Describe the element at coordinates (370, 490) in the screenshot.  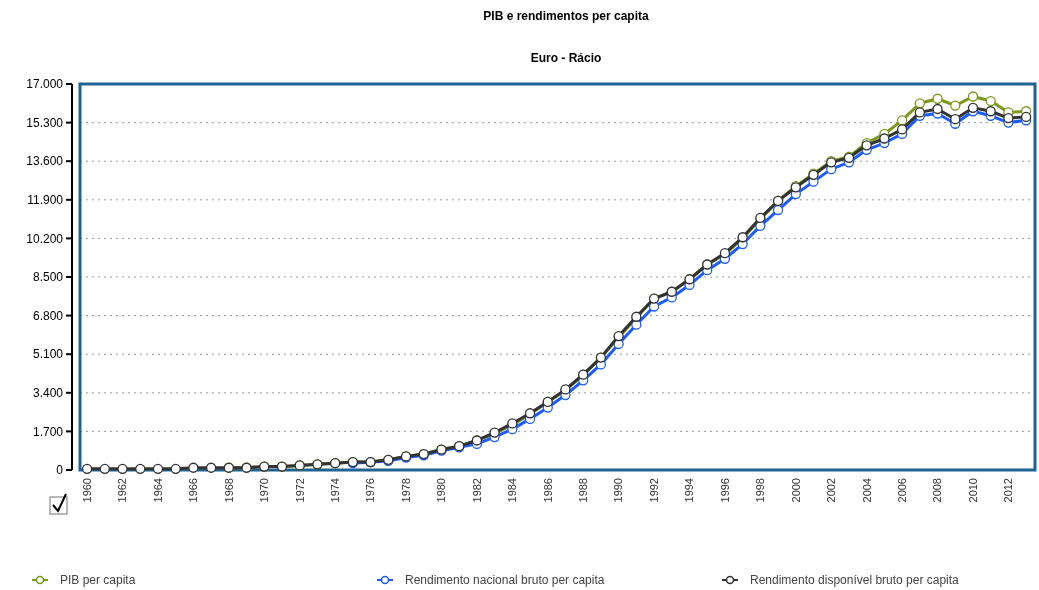
I see `x-tick-label: 1976` at that location.